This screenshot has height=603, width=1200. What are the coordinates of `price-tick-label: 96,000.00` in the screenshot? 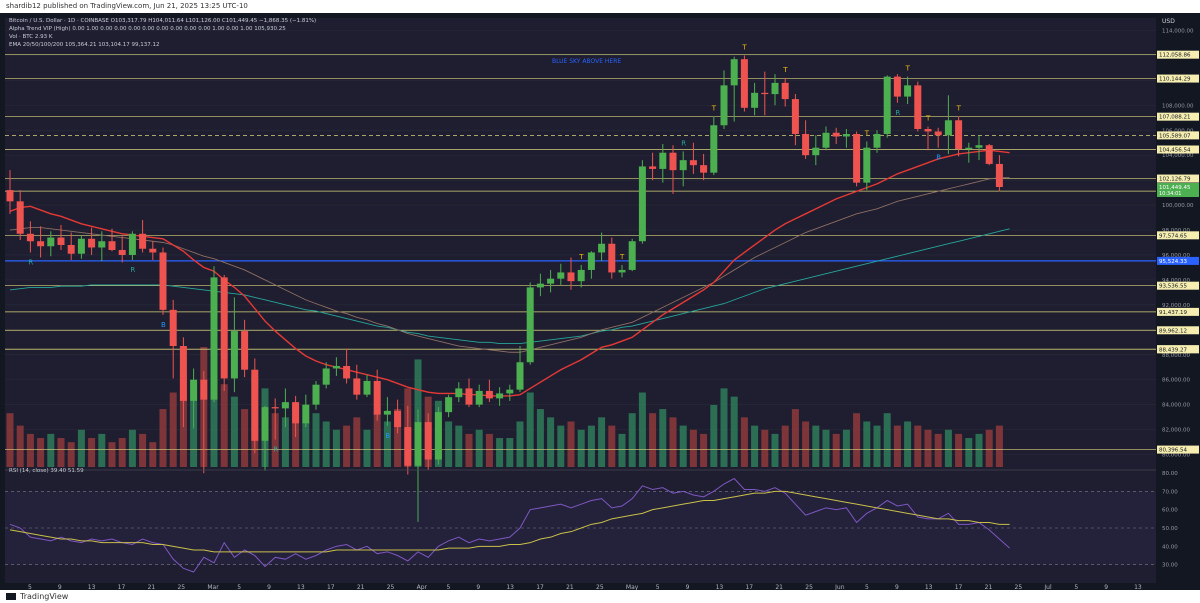 It's located at (1176, 256).